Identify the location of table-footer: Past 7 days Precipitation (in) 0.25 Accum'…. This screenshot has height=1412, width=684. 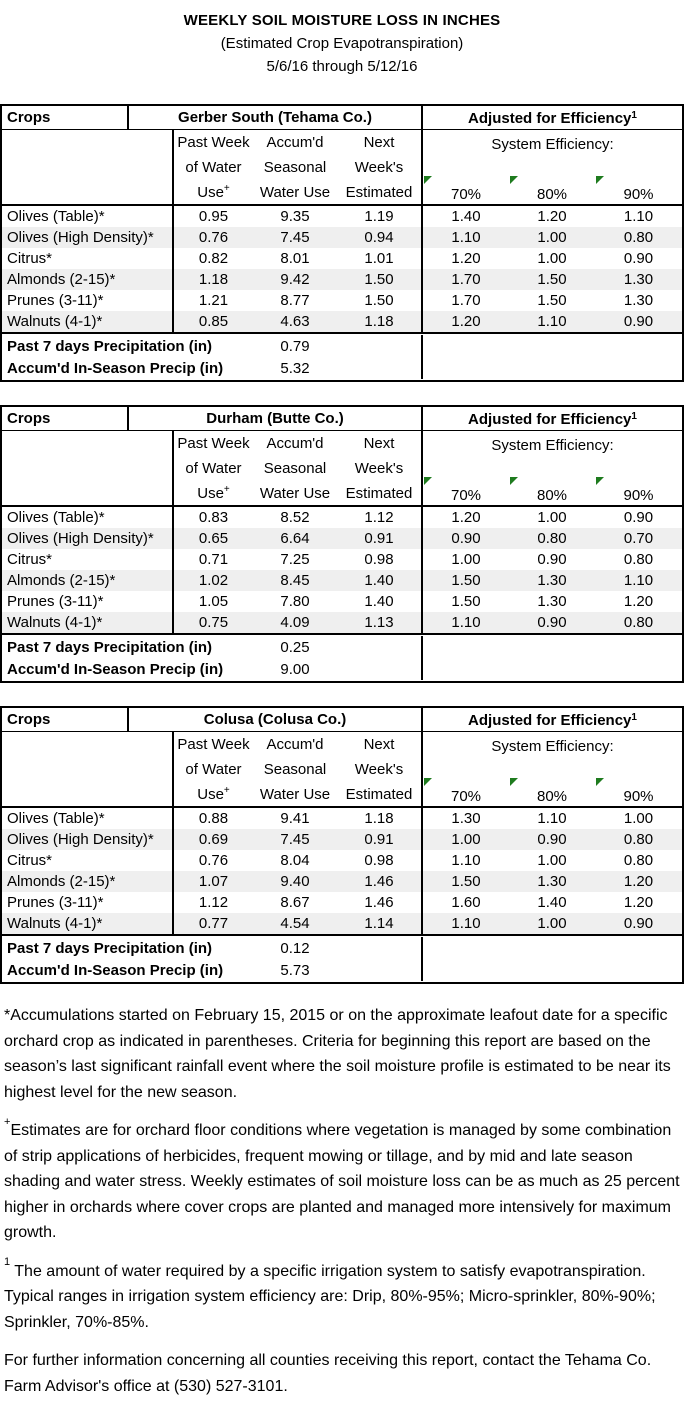
(342, 657).